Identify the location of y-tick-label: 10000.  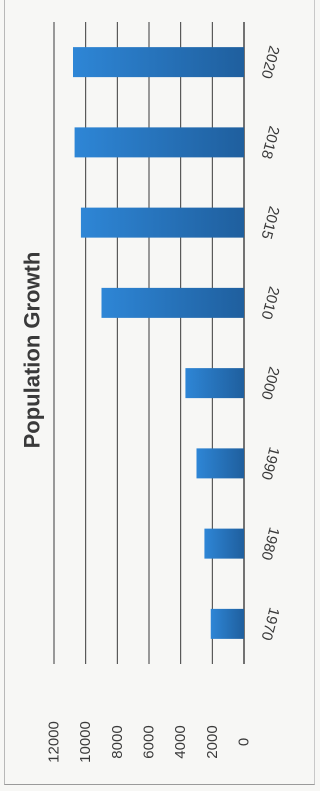
(85, 742).